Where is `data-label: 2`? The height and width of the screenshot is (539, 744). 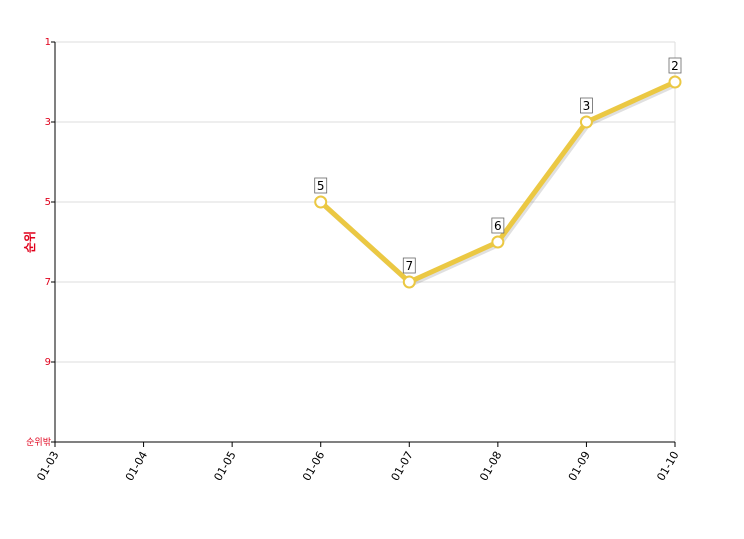 data-label: 2 is located at coordinates (675, 66).